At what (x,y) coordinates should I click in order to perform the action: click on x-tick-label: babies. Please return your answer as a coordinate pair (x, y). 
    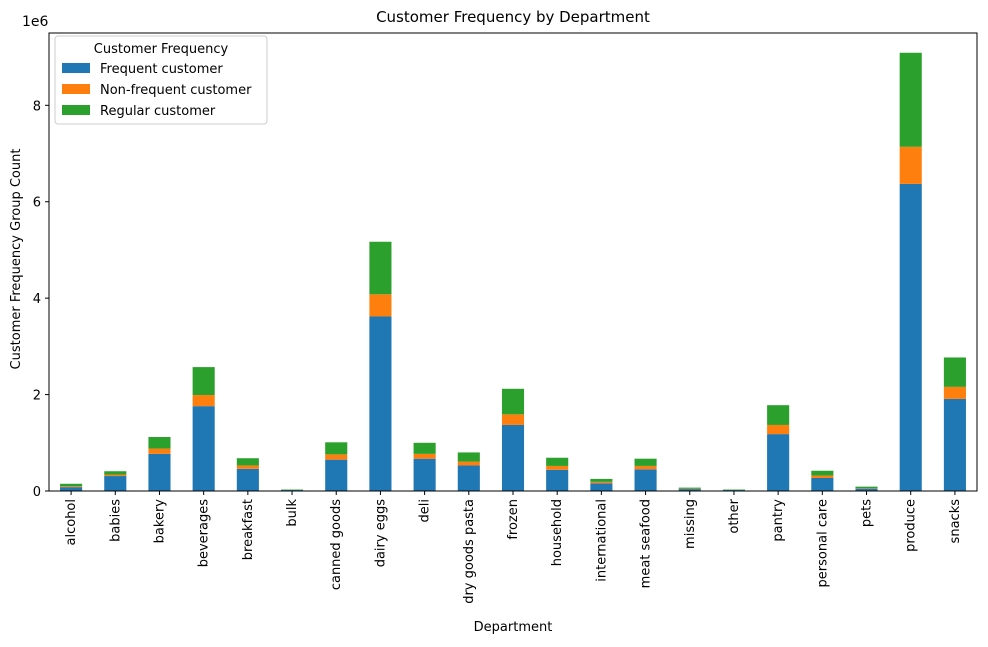
    Looking at the image, I should click on (115, 520).